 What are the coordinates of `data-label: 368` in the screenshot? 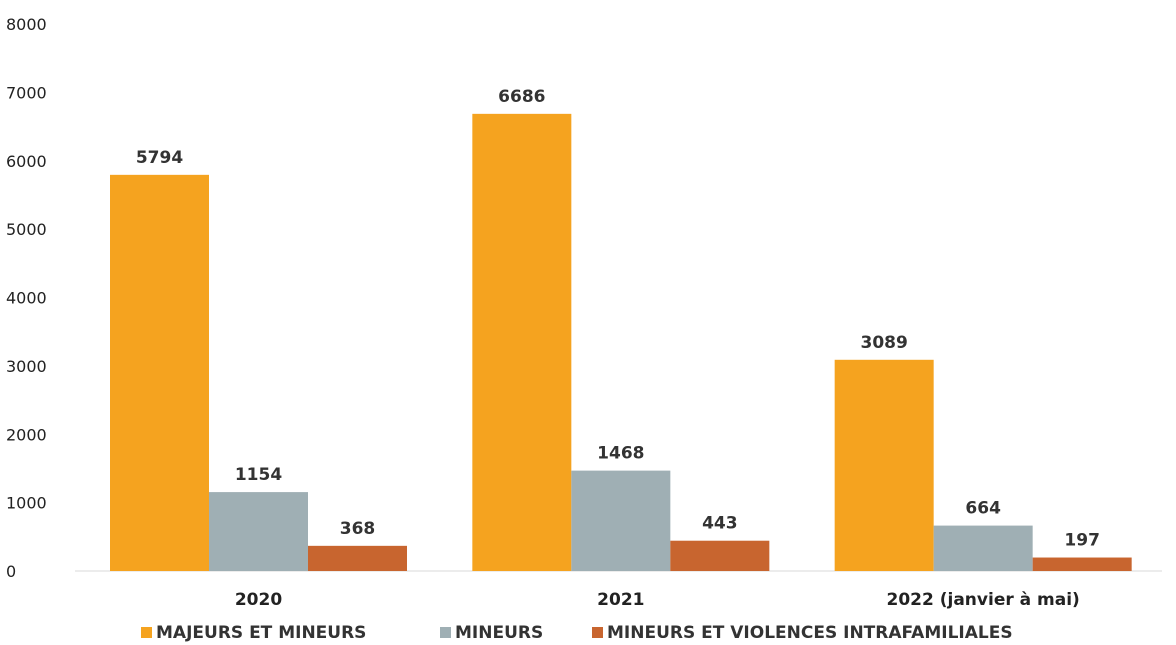 It's located at (358, 529).